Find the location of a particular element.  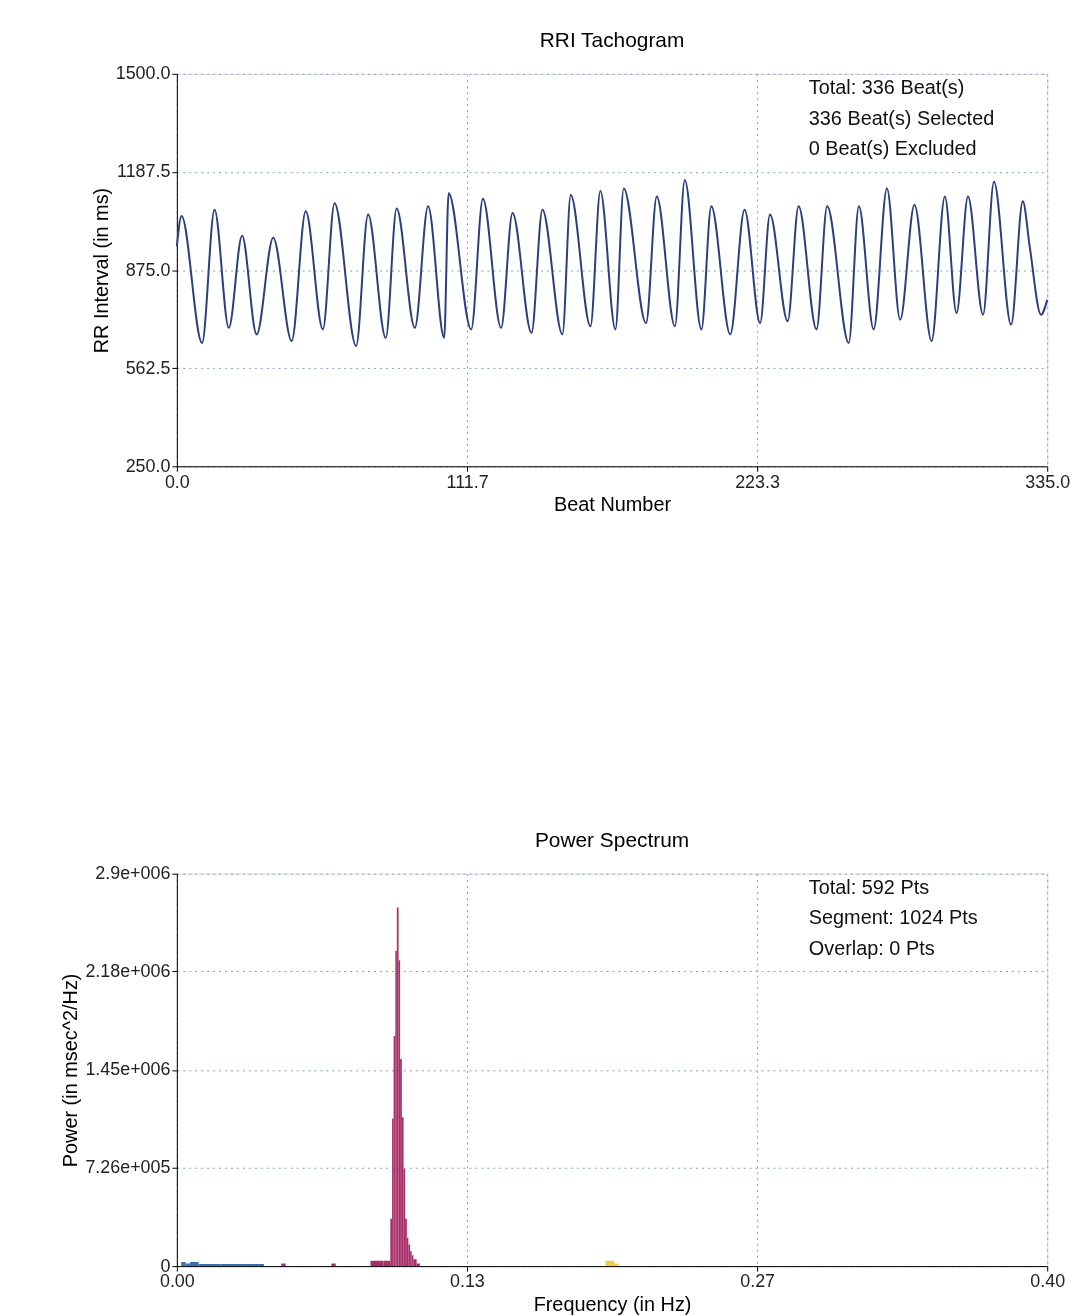

line-series is located at coordinates (612, 263).